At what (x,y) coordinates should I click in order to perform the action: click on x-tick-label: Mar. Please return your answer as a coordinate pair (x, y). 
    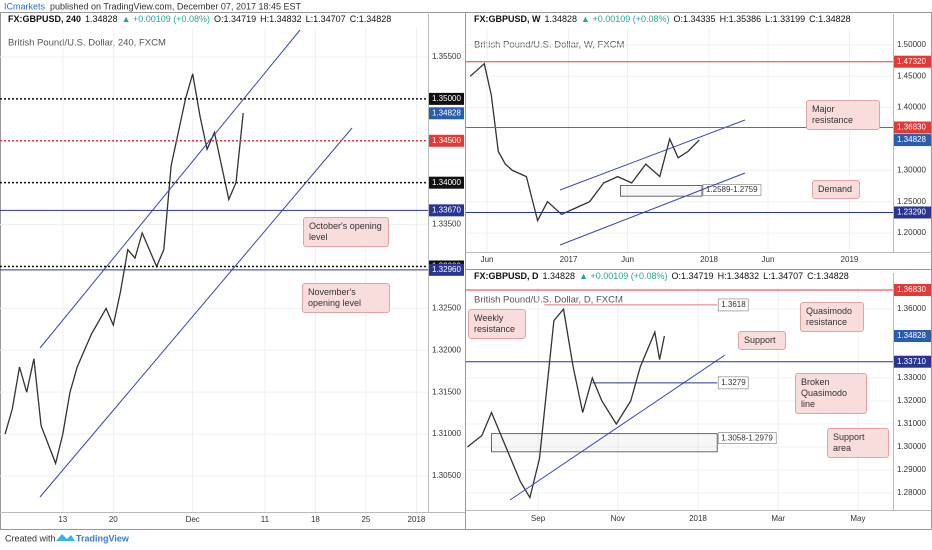
    Looking at the image, I should click on (778, 518).